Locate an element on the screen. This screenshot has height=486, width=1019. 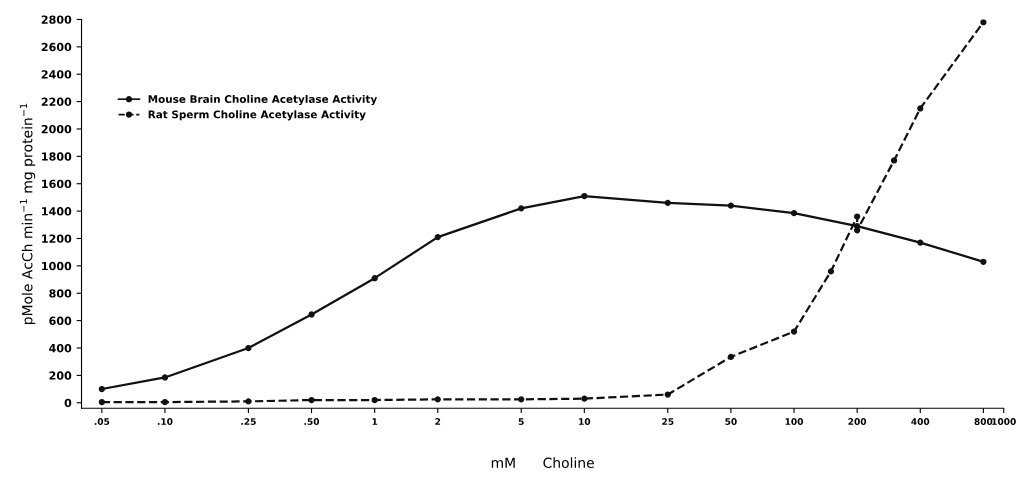
legend-label: Rat Sperm Choline Acetylase Activity is located at coordinates (257, 115).